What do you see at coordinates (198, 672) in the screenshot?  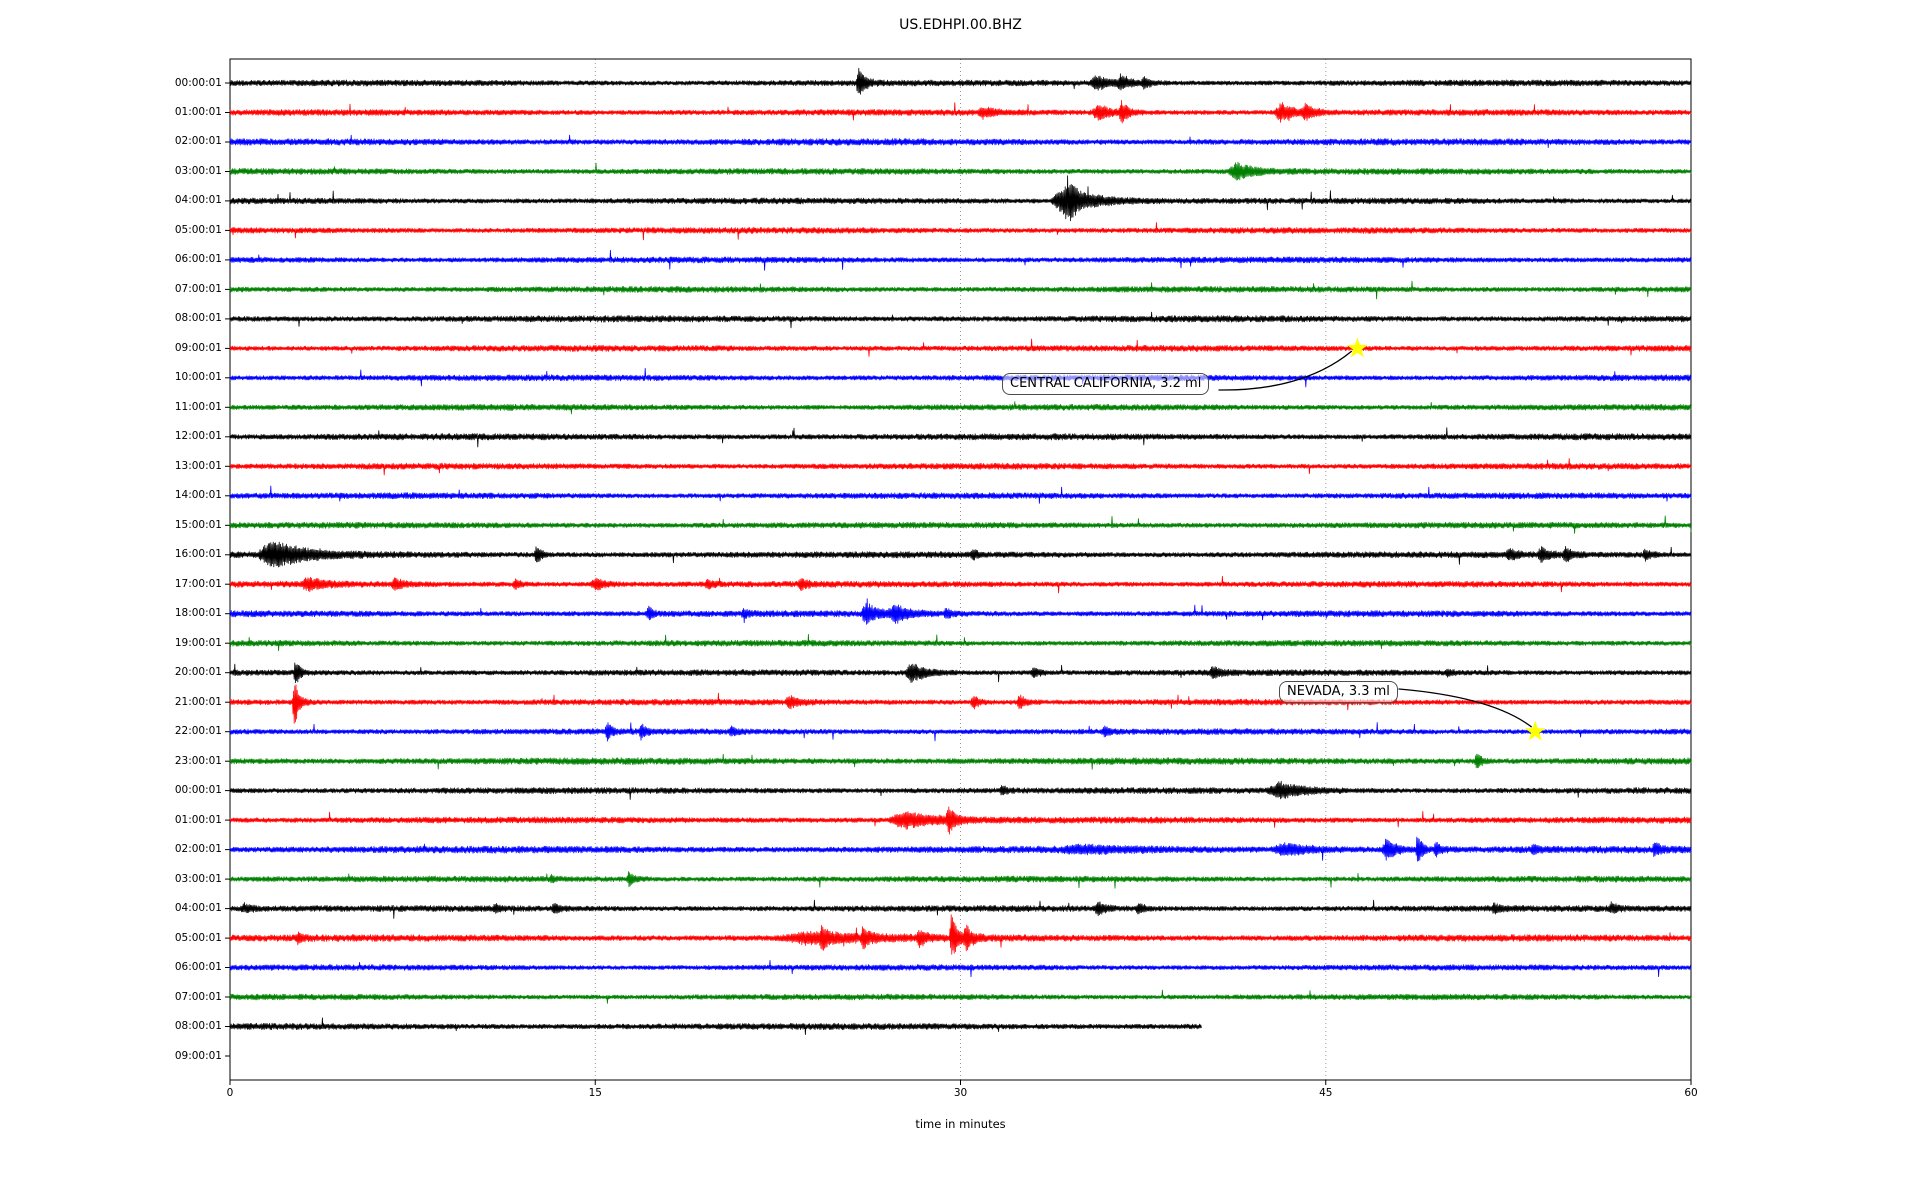 I see `y-tick-label: 20:00:01` at bounding box center [198, 672].